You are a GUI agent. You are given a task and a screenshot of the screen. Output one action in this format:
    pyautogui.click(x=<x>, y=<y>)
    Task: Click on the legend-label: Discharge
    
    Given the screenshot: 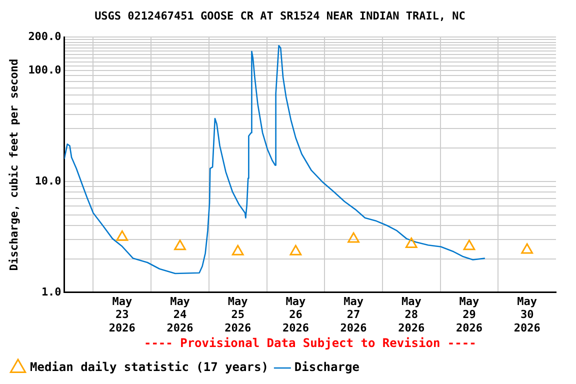 What is the action you would take?
    pyautogui.click(x=327, y=367)
    